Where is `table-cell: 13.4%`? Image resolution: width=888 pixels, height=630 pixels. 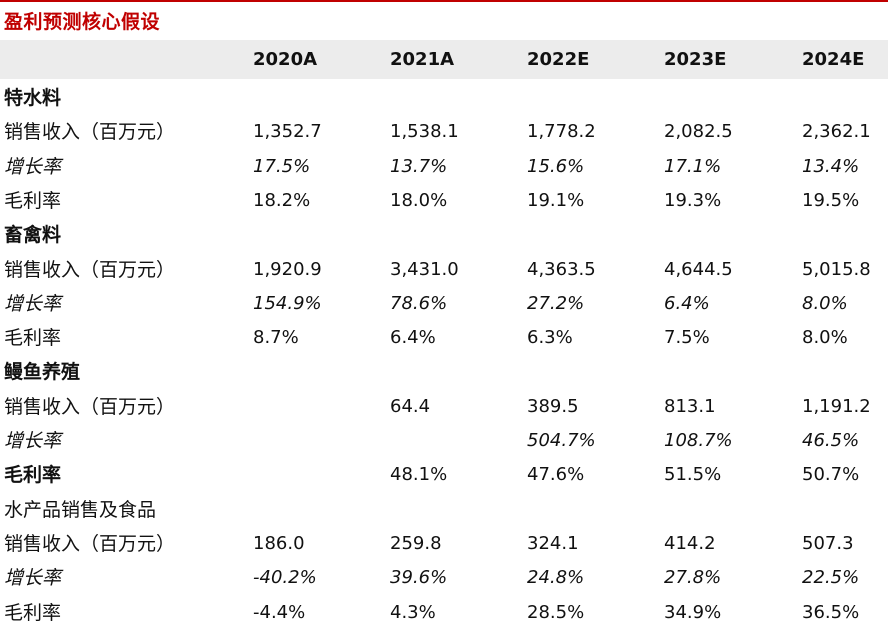 table-cell: 13.4% is located at coordinates (831, 166).